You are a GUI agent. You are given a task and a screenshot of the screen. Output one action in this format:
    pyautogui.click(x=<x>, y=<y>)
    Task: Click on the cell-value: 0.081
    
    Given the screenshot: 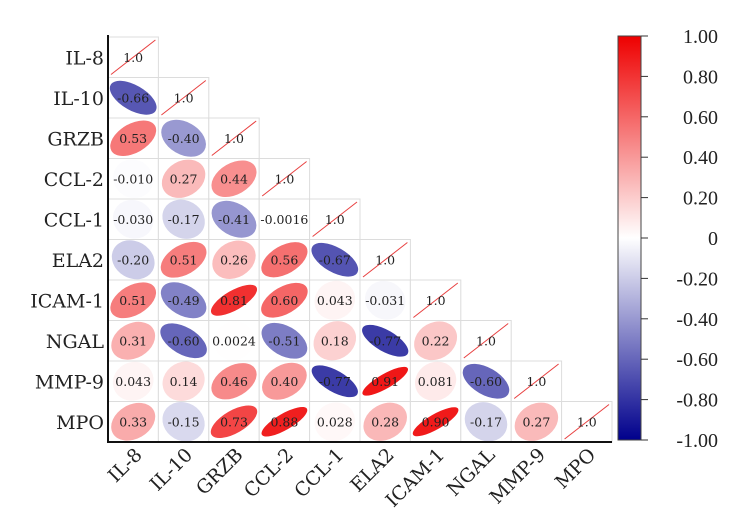 What is the action you would take?
    pyautogui.click(x=436, y=381)
    